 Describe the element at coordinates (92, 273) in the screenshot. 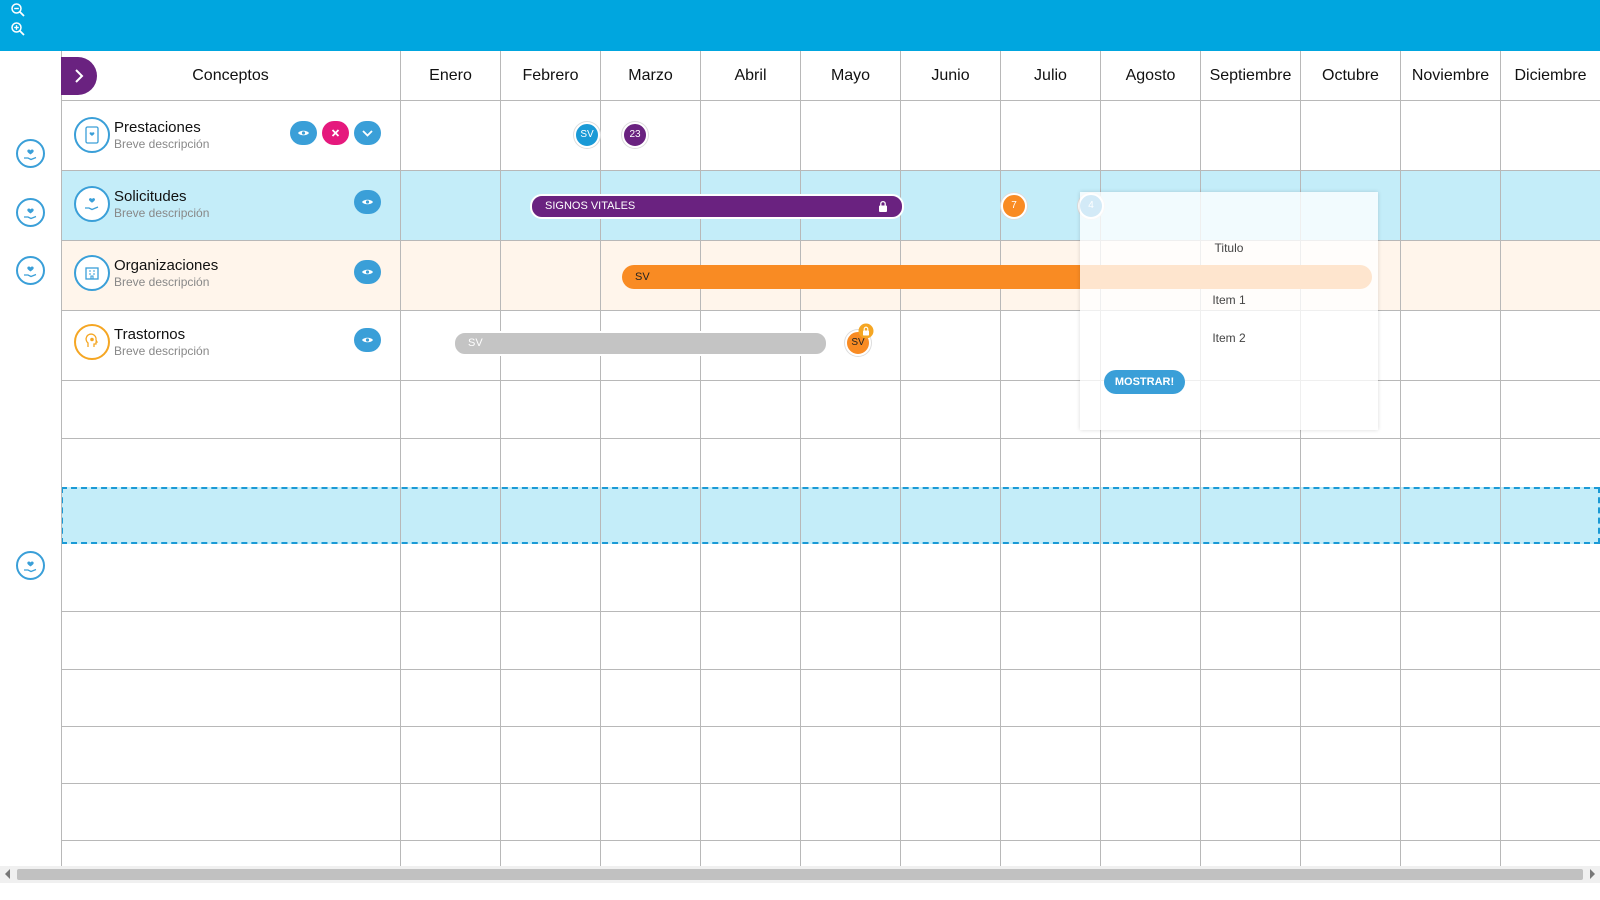

I see `building-icon` at that location.